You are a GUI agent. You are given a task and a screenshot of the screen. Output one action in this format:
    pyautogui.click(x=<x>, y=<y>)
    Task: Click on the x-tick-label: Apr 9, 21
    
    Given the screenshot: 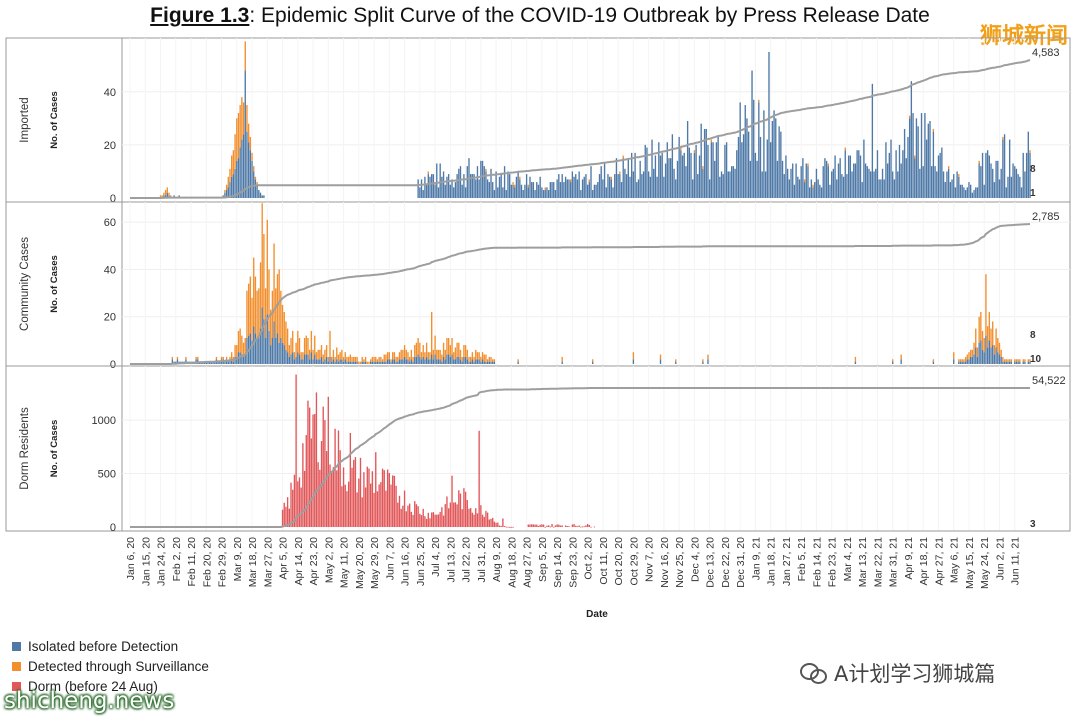 What is the action you would take?
    pyautogui.click(x=909, y=558)
    